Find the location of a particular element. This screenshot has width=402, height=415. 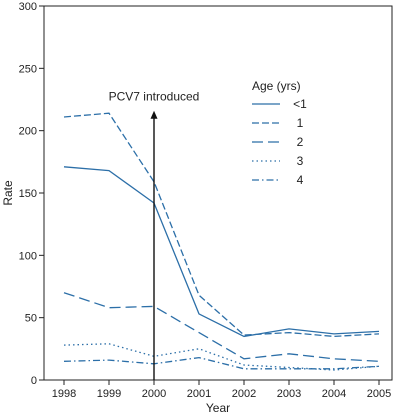

x-tick-label: 2003 is located at coordinates (289, 394).